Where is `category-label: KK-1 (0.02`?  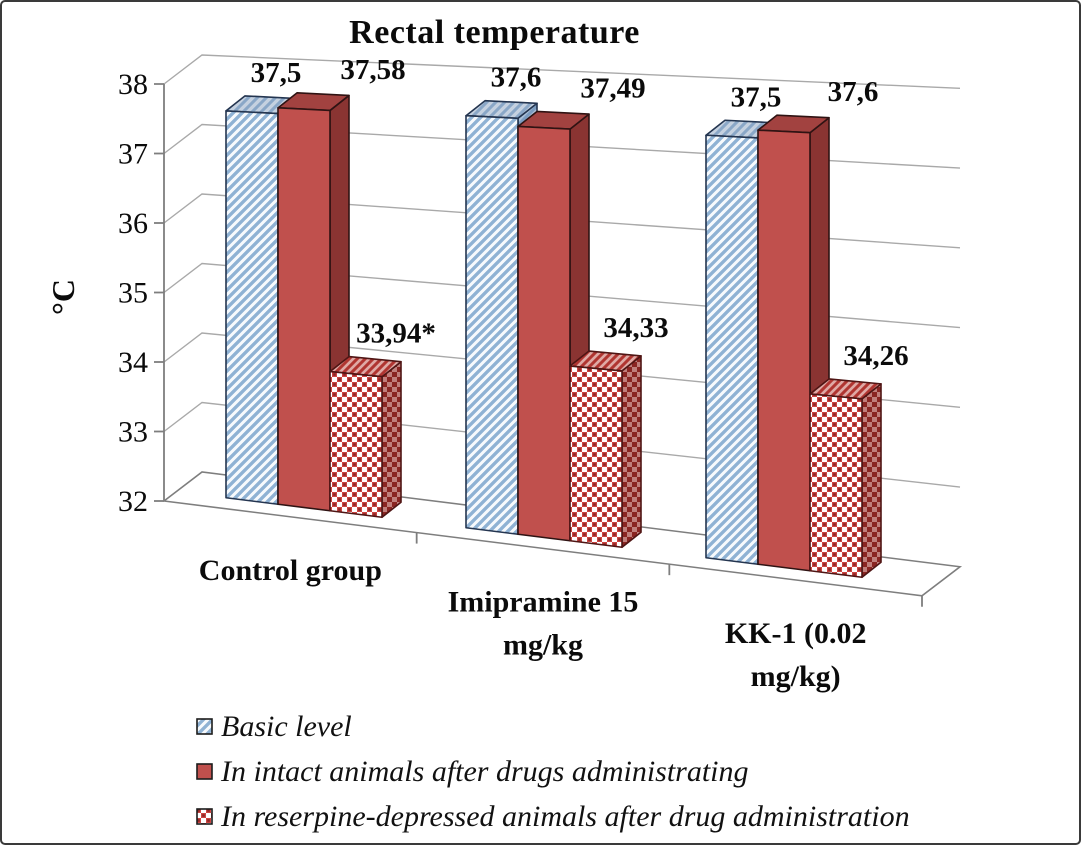
category-label: KK-1 (0.02 is located at coordinates (796, 633).